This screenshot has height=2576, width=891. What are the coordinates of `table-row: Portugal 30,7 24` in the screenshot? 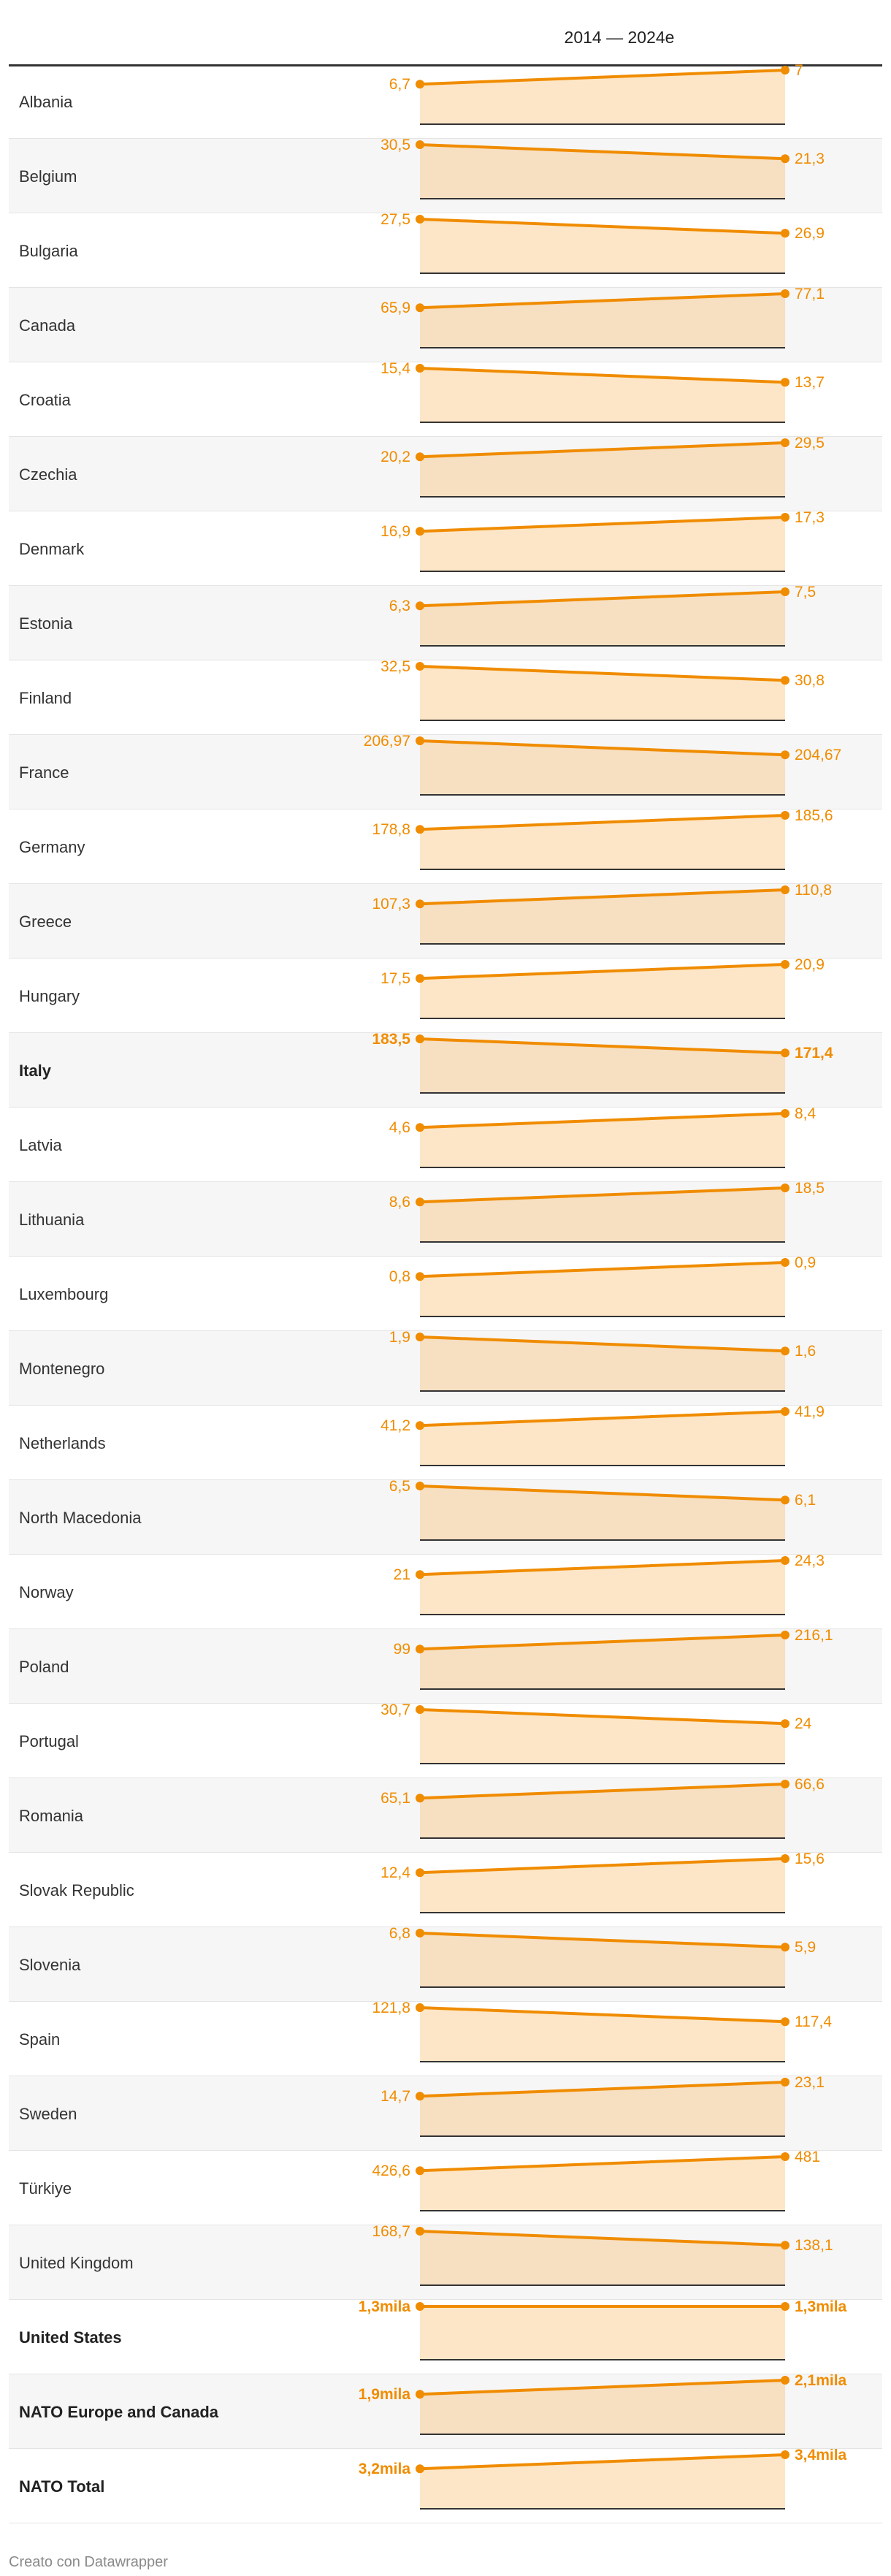 It's located at (445, 1741).